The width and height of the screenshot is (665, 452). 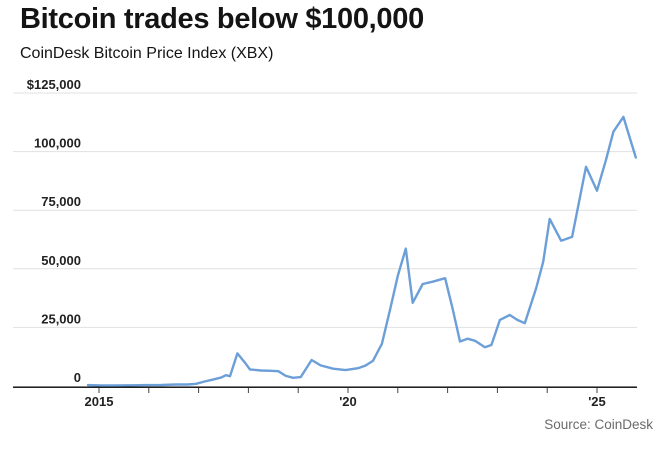 What do you see at coordinates (99, 401) in the screenshot?
I see `x-axis-label: 2015` at bounding box center [99, 401].